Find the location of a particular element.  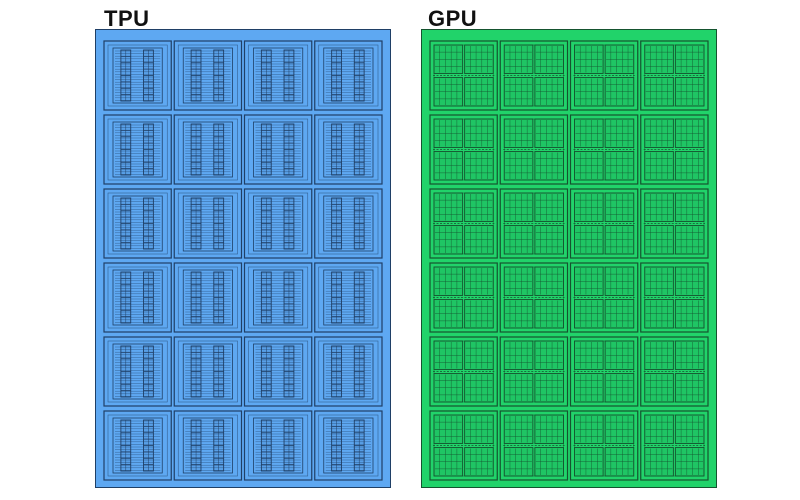

gpu-label: GPU is located at coordinates (453, 18).